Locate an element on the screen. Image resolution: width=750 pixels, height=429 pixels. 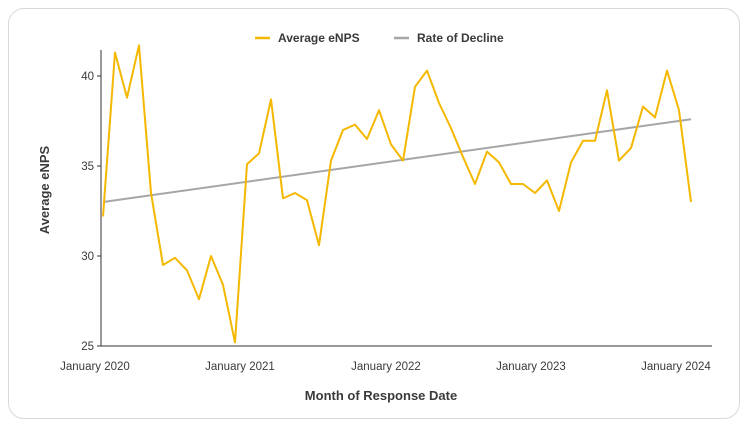
x-tick-label: January 2023 is located at coordinates (531, 367).